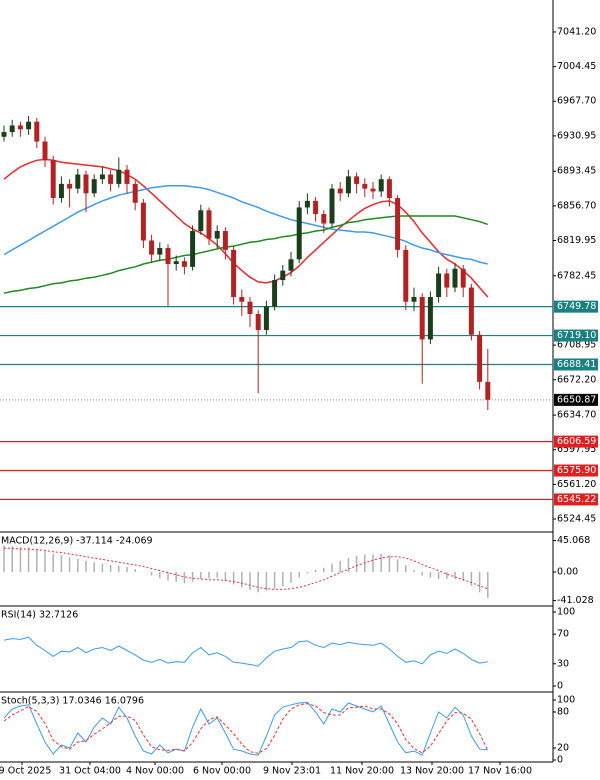  Describe the element at coordinates (576, 171) in the screenshot. I see `y-tick-label: 6893.45` at that location.